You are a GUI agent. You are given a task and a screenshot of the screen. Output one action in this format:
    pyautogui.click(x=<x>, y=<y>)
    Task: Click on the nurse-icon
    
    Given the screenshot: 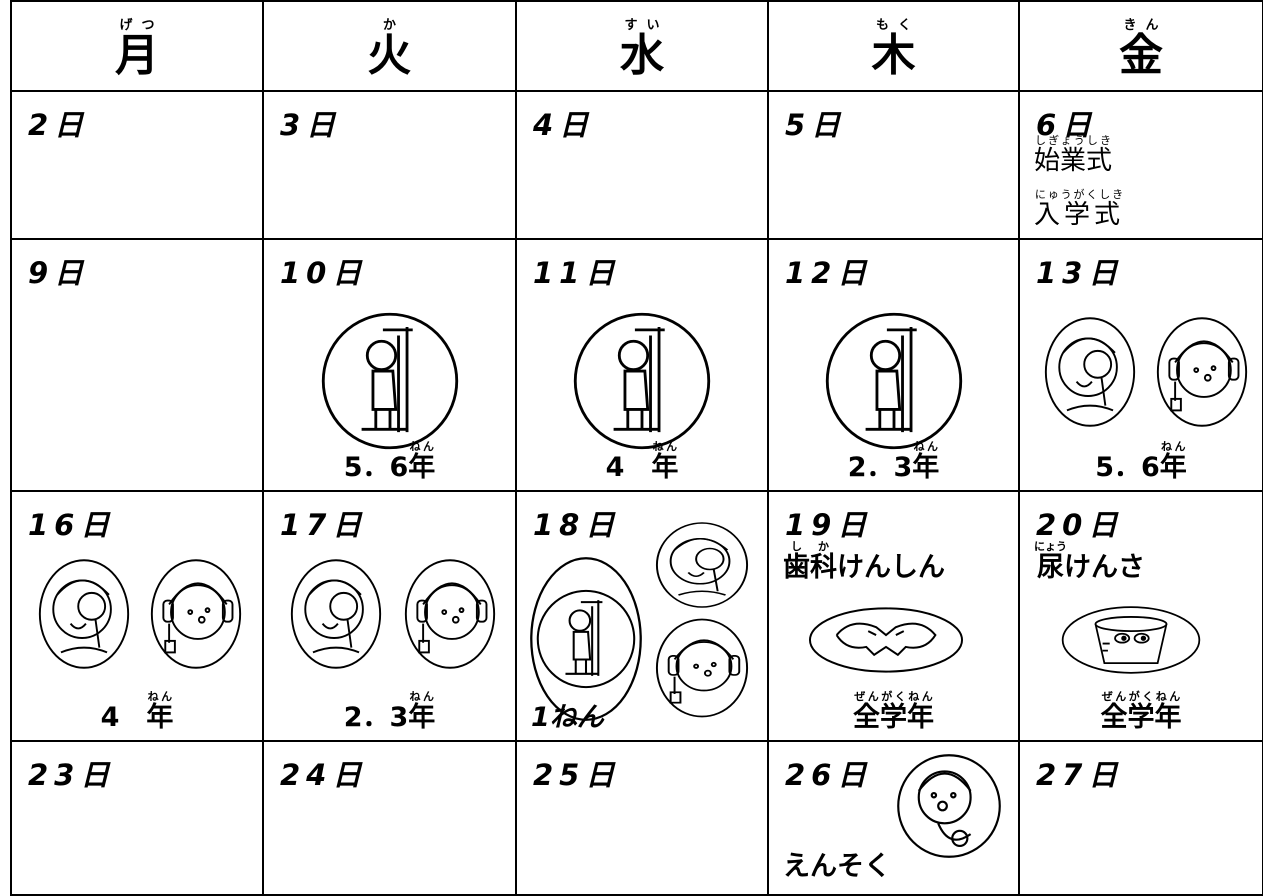 What is the action you would take?
    pyautogui.click(x=949, y=806)
    